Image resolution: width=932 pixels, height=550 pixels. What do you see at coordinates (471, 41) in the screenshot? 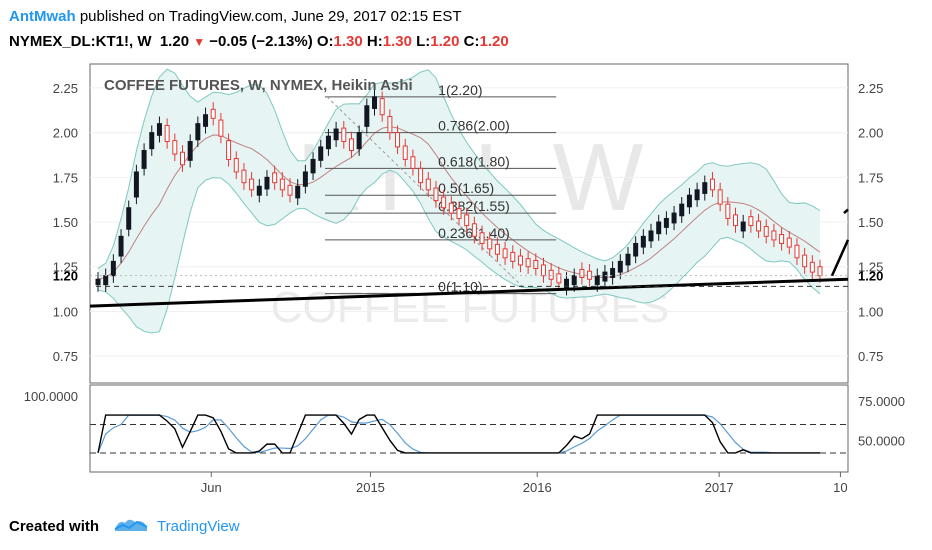
I see `close-label: C:` at bounding box center [471, 41].